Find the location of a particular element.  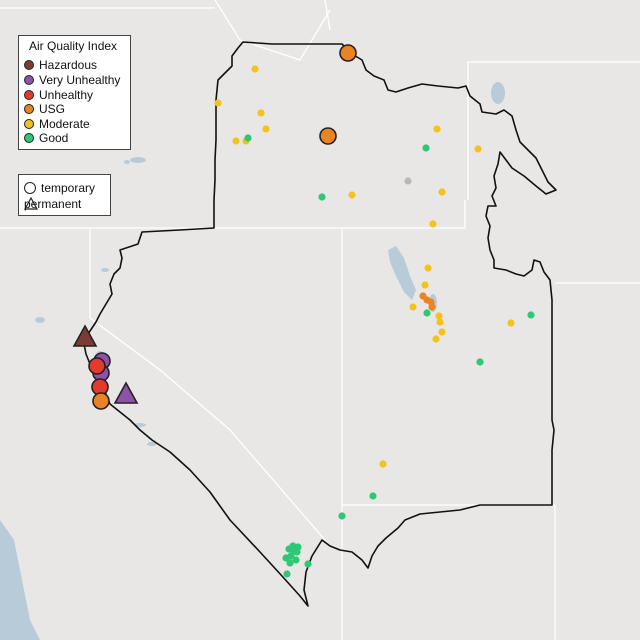

legend-item-good: Good is located at coordinates (46, 138).